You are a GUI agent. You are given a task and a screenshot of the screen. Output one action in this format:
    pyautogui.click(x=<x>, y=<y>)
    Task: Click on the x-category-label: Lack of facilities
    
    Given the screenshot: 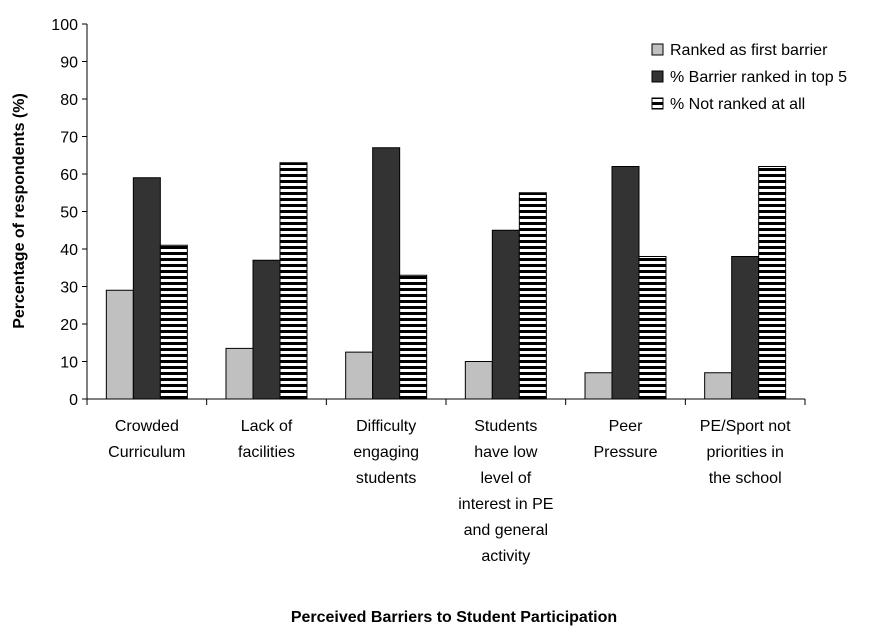 What is the action you would take?
    pyautogui.click(x=266, y=439)
    